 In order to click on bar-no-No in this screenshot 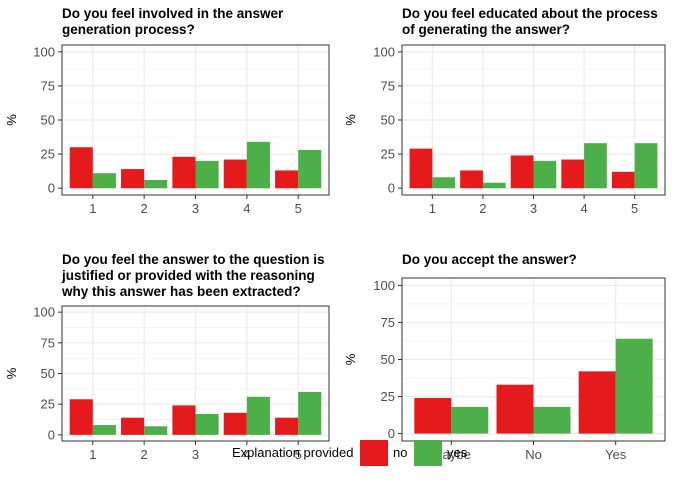, I will do `click(515, 409)`.